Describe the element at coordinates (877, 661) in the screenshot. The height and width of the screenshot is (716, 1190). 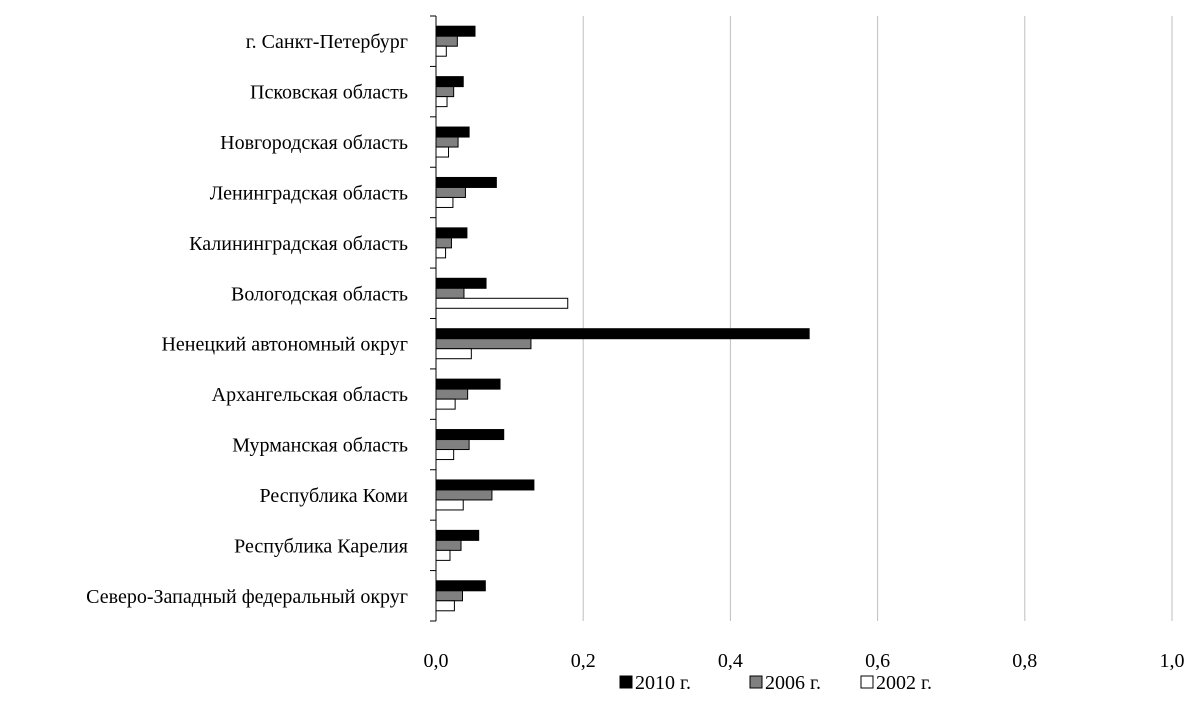
I see `x-tick-label: 0,6` at that location.